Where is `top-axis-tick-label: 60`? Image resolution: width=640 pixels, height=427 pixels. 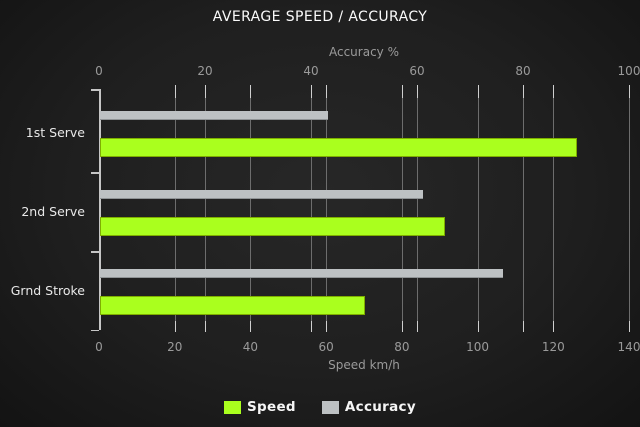
top-axis-tick-label: 60 is located at coordinates (417, 71).